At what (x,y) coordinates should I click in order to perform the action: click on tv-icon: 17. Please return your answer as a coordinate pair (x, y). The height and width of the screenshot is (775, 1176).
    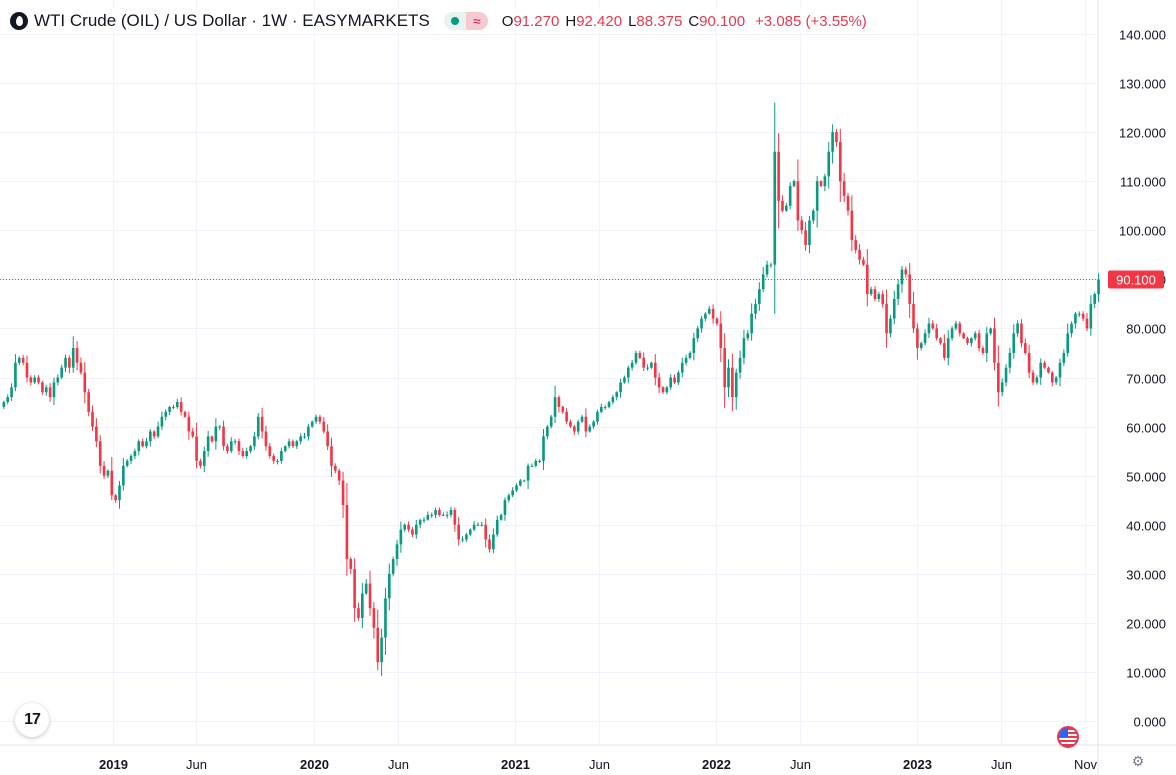
    Looking at the image, I should click on (32, 720).